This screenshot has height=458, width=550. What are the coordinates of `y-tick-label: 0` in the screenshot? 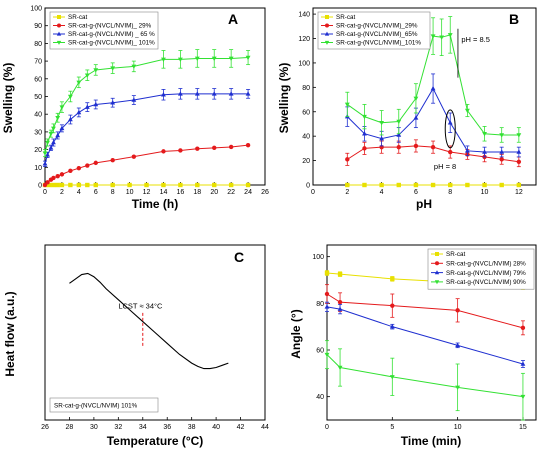 It's located at (40, 186).